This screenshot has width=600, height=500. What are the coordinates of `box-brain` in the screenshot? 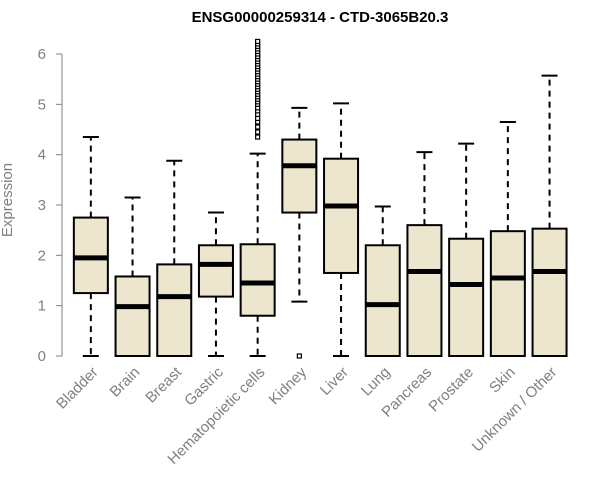 It's located at (132, 276).